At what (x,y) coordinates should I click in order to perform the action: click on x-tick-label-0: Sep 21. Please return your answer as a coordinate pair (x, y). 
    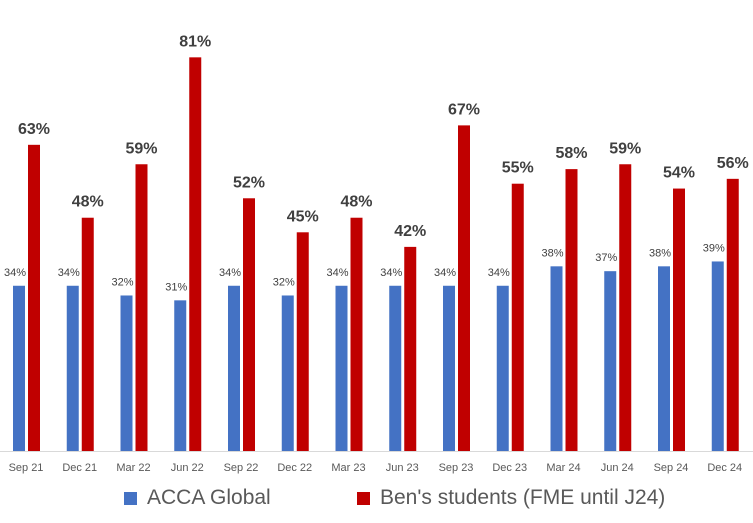
    Looking at the image, I should click on (26, 468).